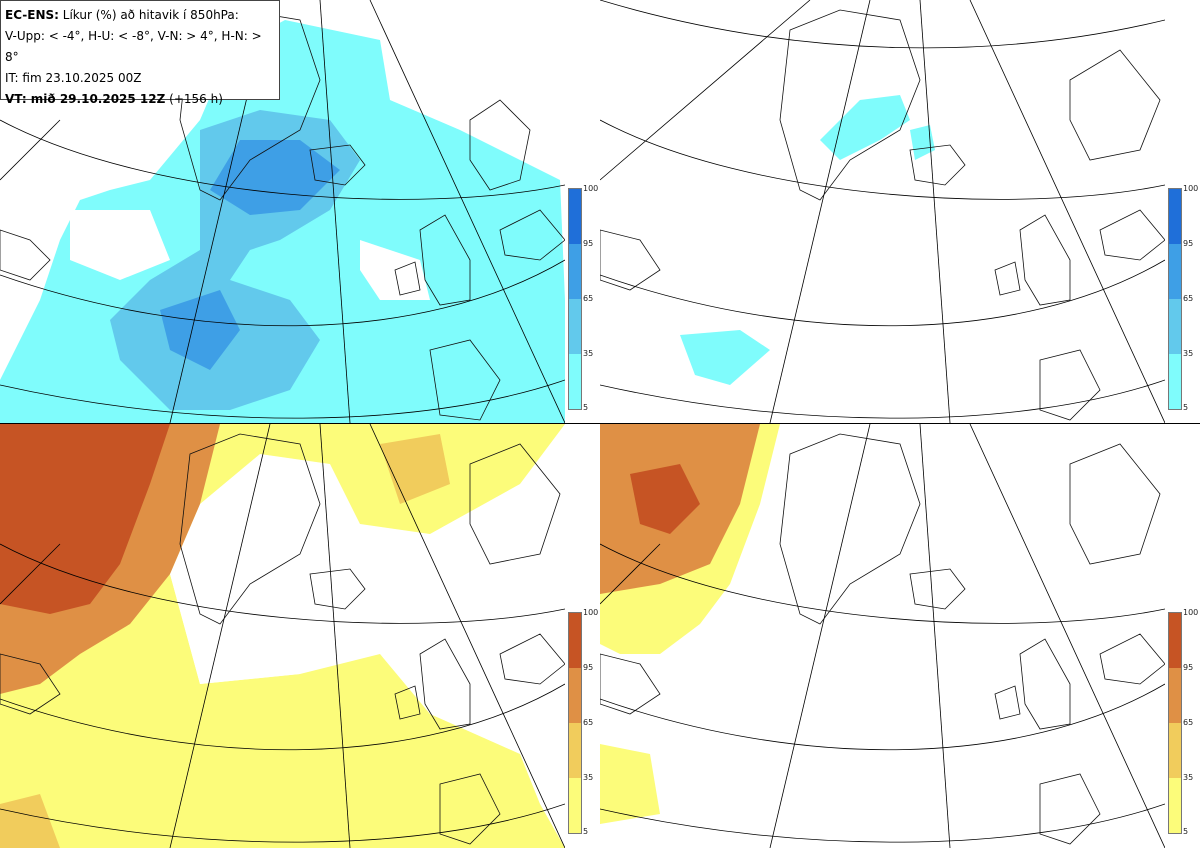  Describe the element at coordinates (73, 78) in the screenshot. I see `init-time: IT: fim 23.10.2025 00Z` at that location.